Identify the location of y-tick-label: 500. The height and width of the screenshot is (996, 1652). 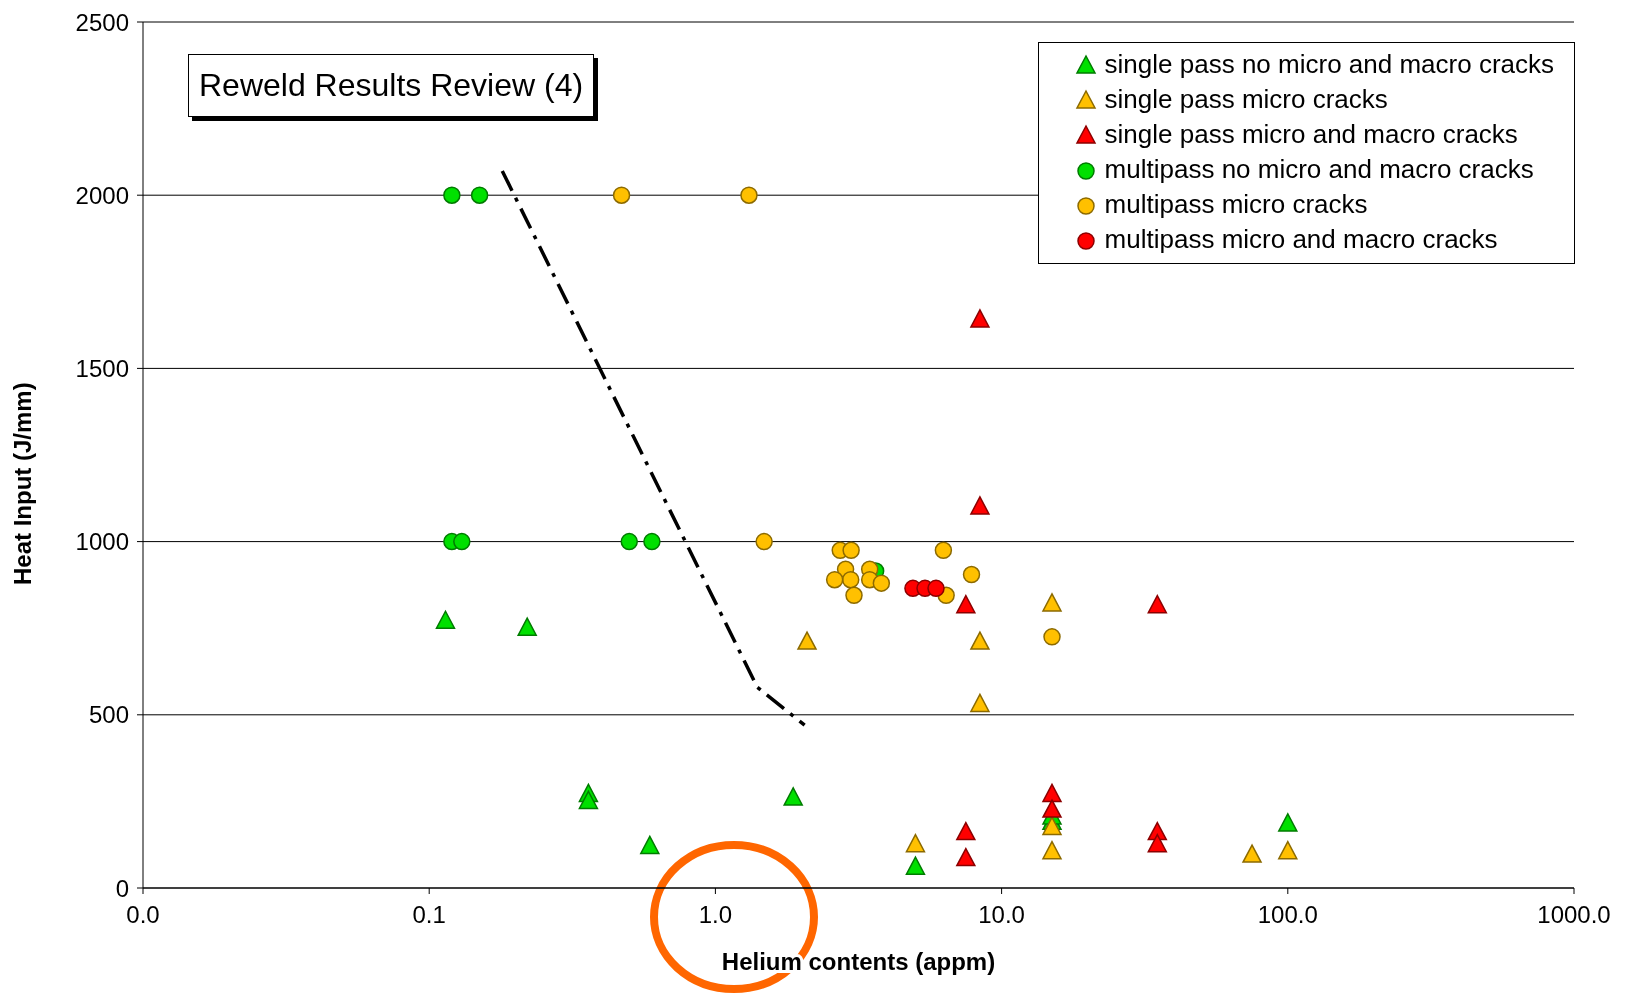
(108, 715).